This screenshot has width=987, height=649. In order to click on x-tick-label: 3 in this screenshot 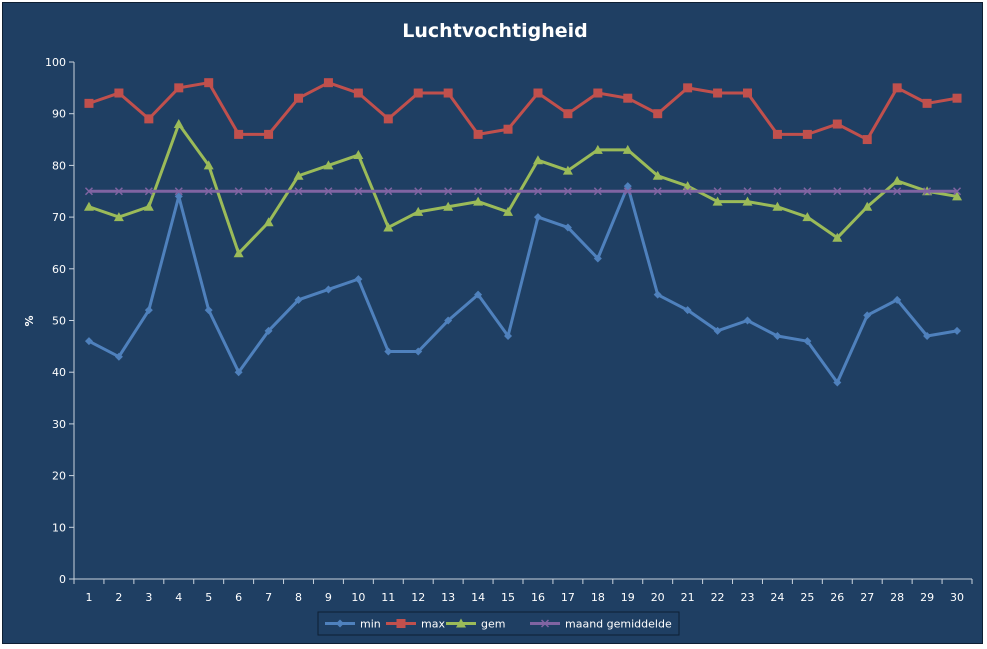, I will do `click(148, 597)`.